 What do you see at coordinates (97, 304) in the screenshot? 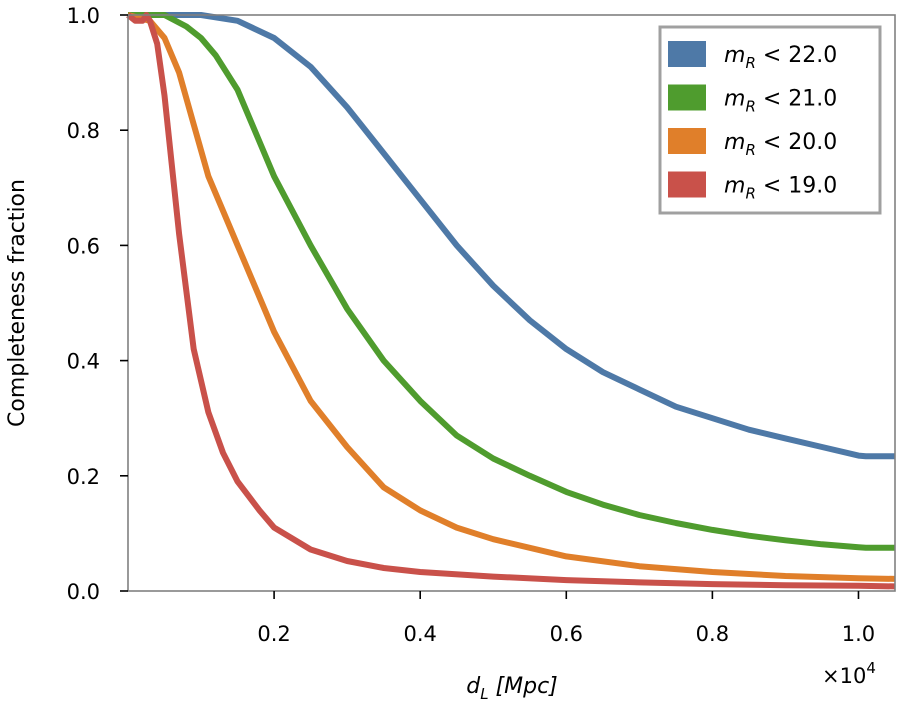
I see `y-axis: 0.0 0.2 0.4 0.6 0.8 1.0` at bounding box center [97, 304].